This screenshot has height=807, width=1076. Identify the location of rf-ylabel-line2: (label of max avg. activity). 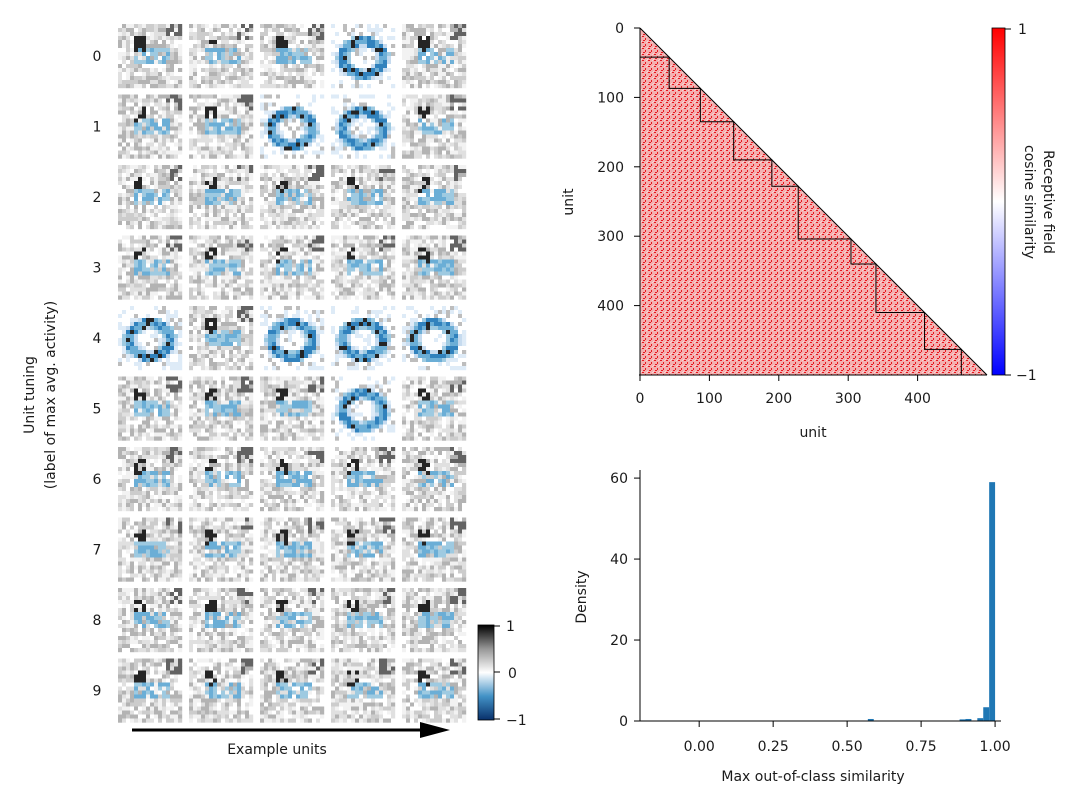
(51, 395).